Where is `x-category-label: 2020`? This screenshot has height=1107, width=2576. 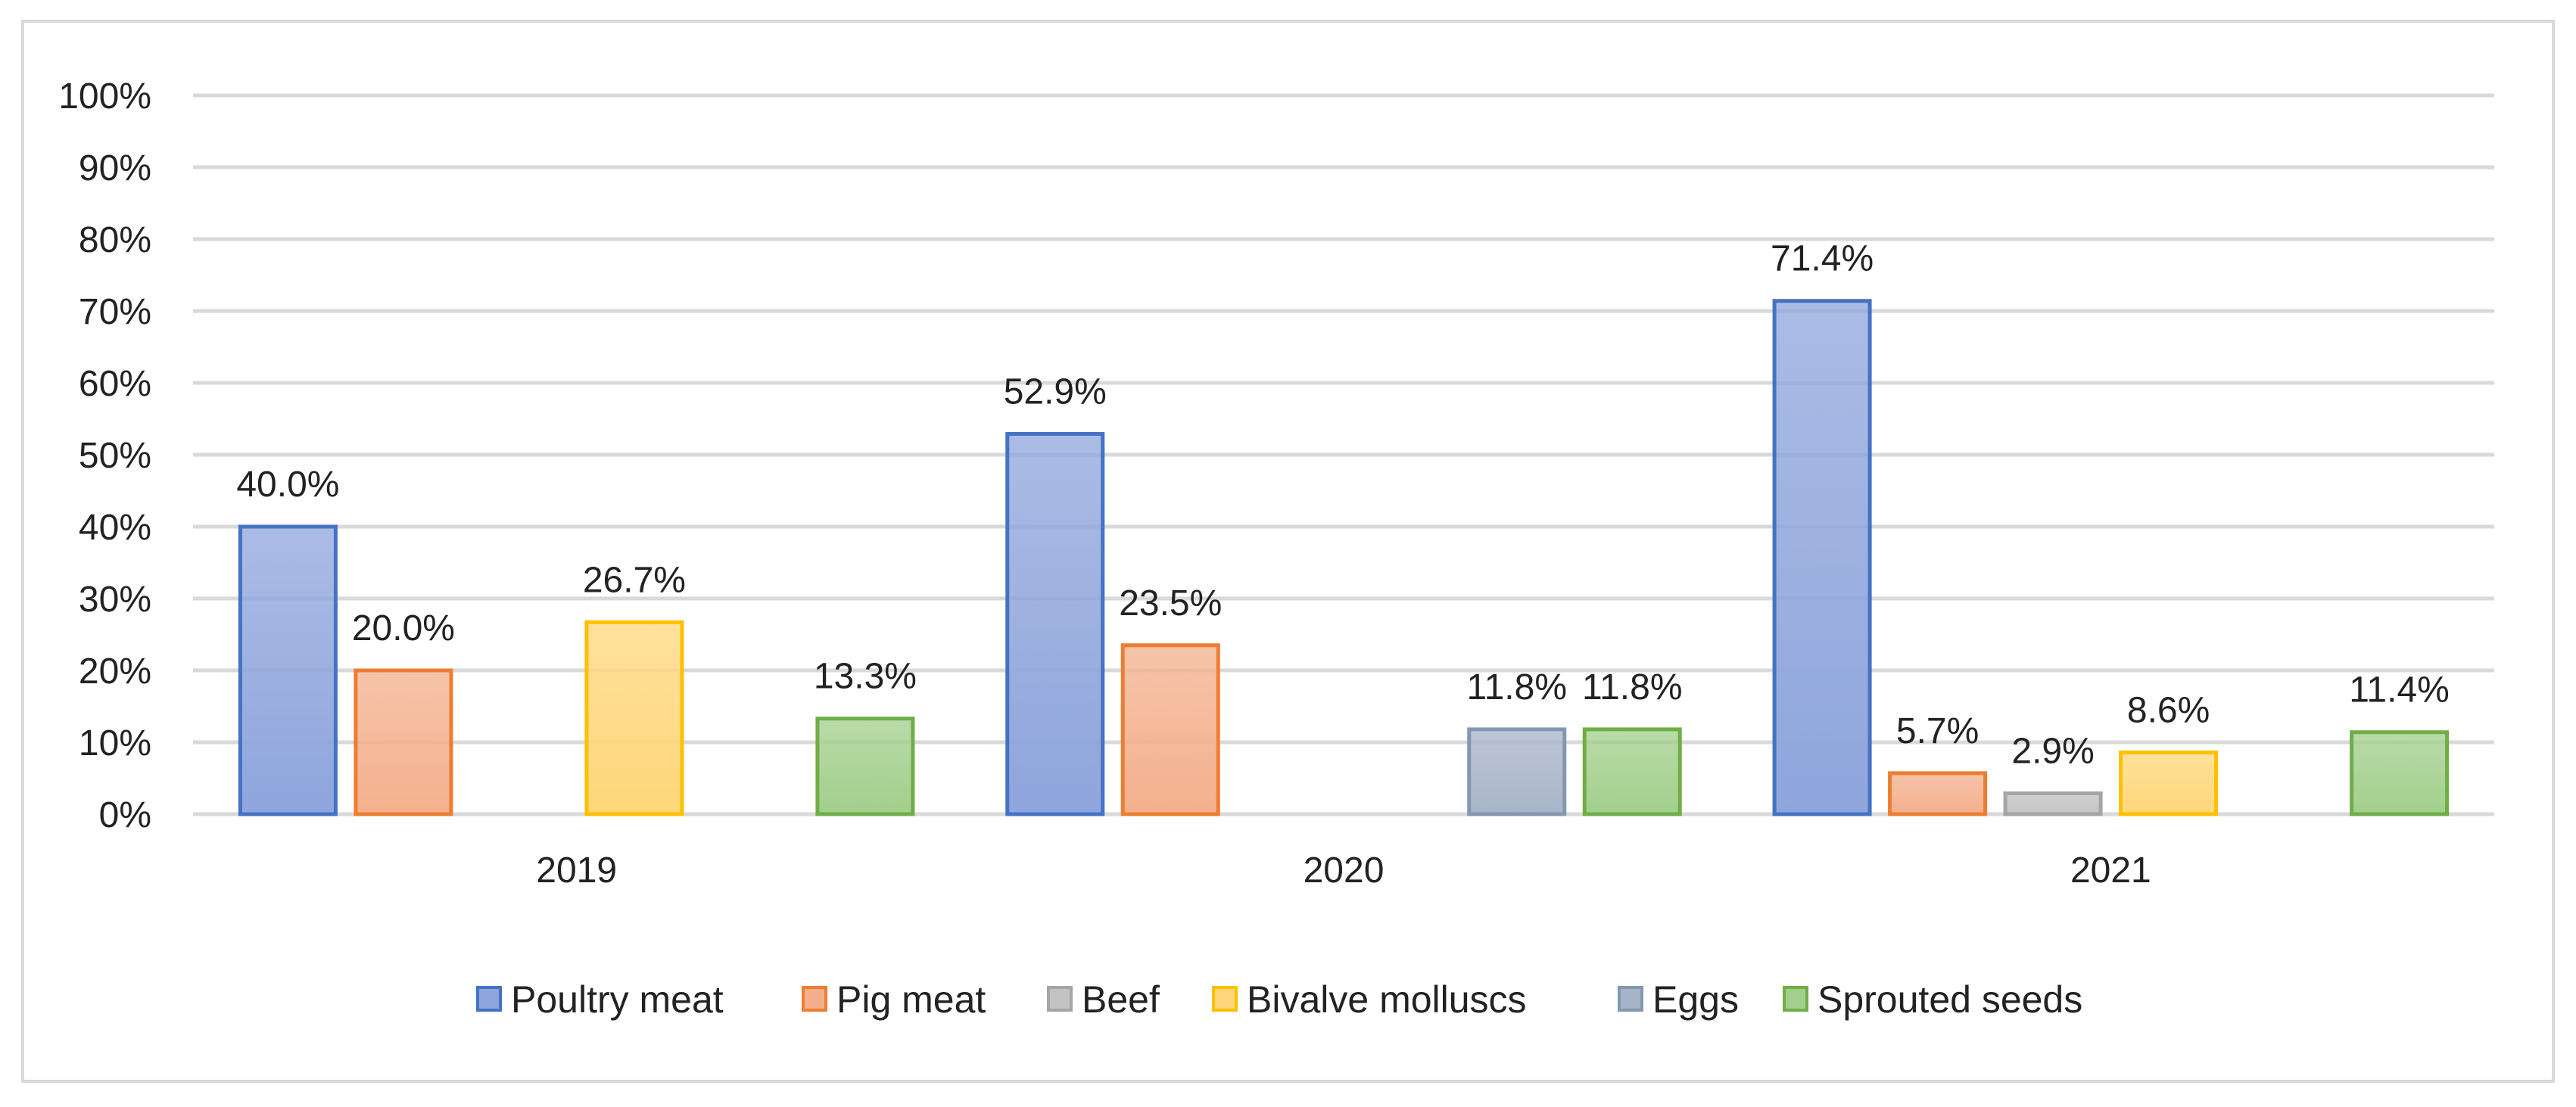
x-category-label: 2020 is located at coordinates (1344, 870).